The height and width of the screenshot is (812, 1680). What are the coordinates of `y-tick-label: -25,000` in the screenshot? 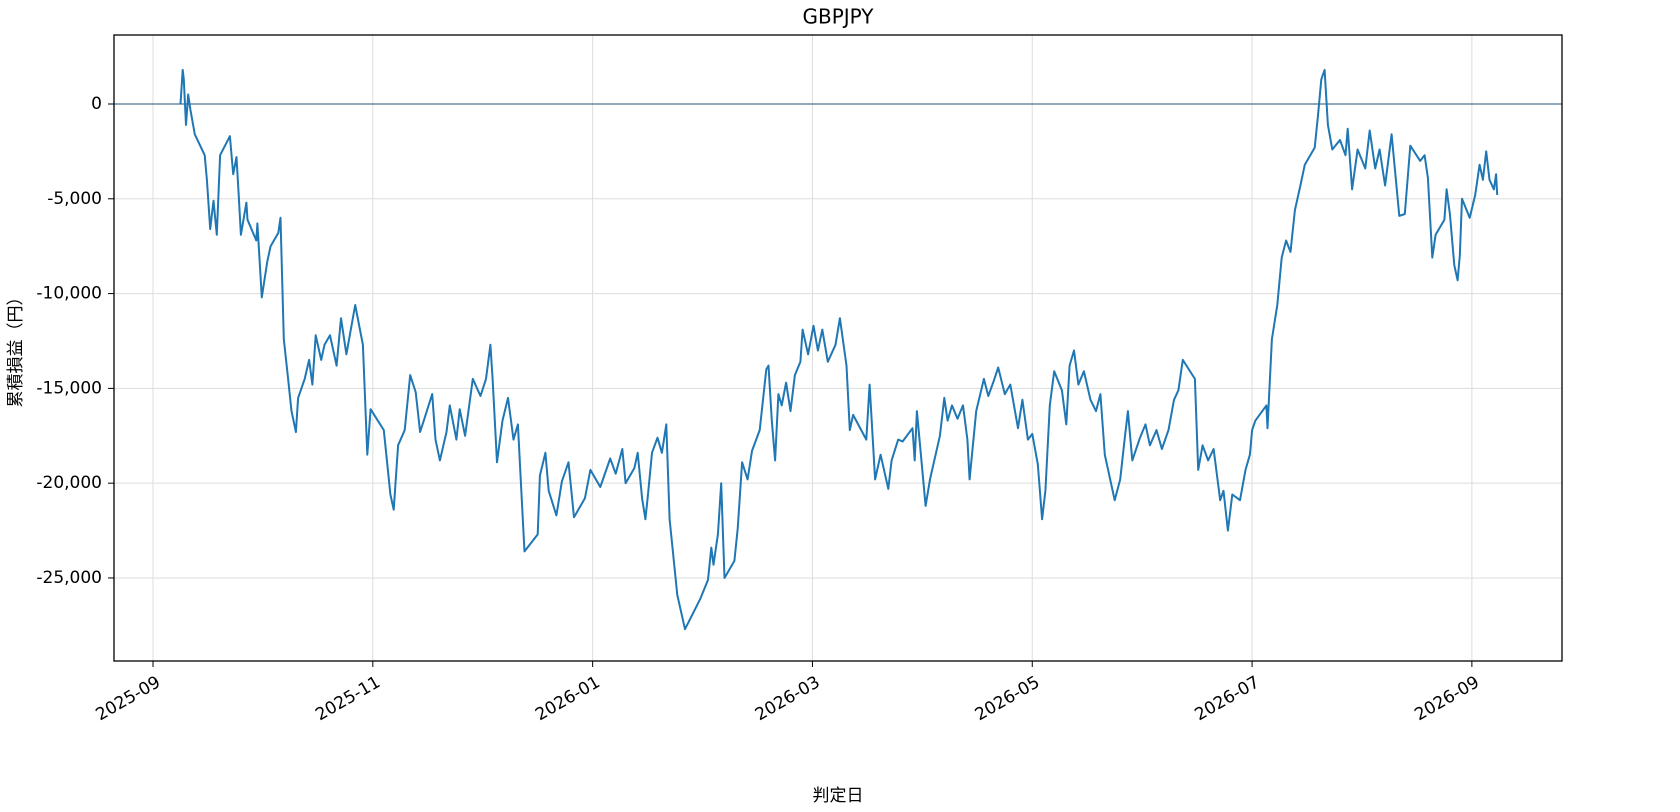 It's located at (69, 578).